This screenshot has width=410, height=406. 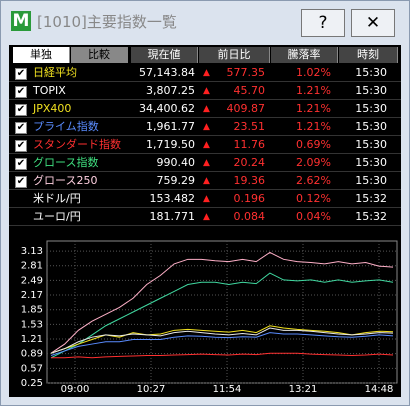 I want to click on tab: 単独, so click(x=41, y=55).